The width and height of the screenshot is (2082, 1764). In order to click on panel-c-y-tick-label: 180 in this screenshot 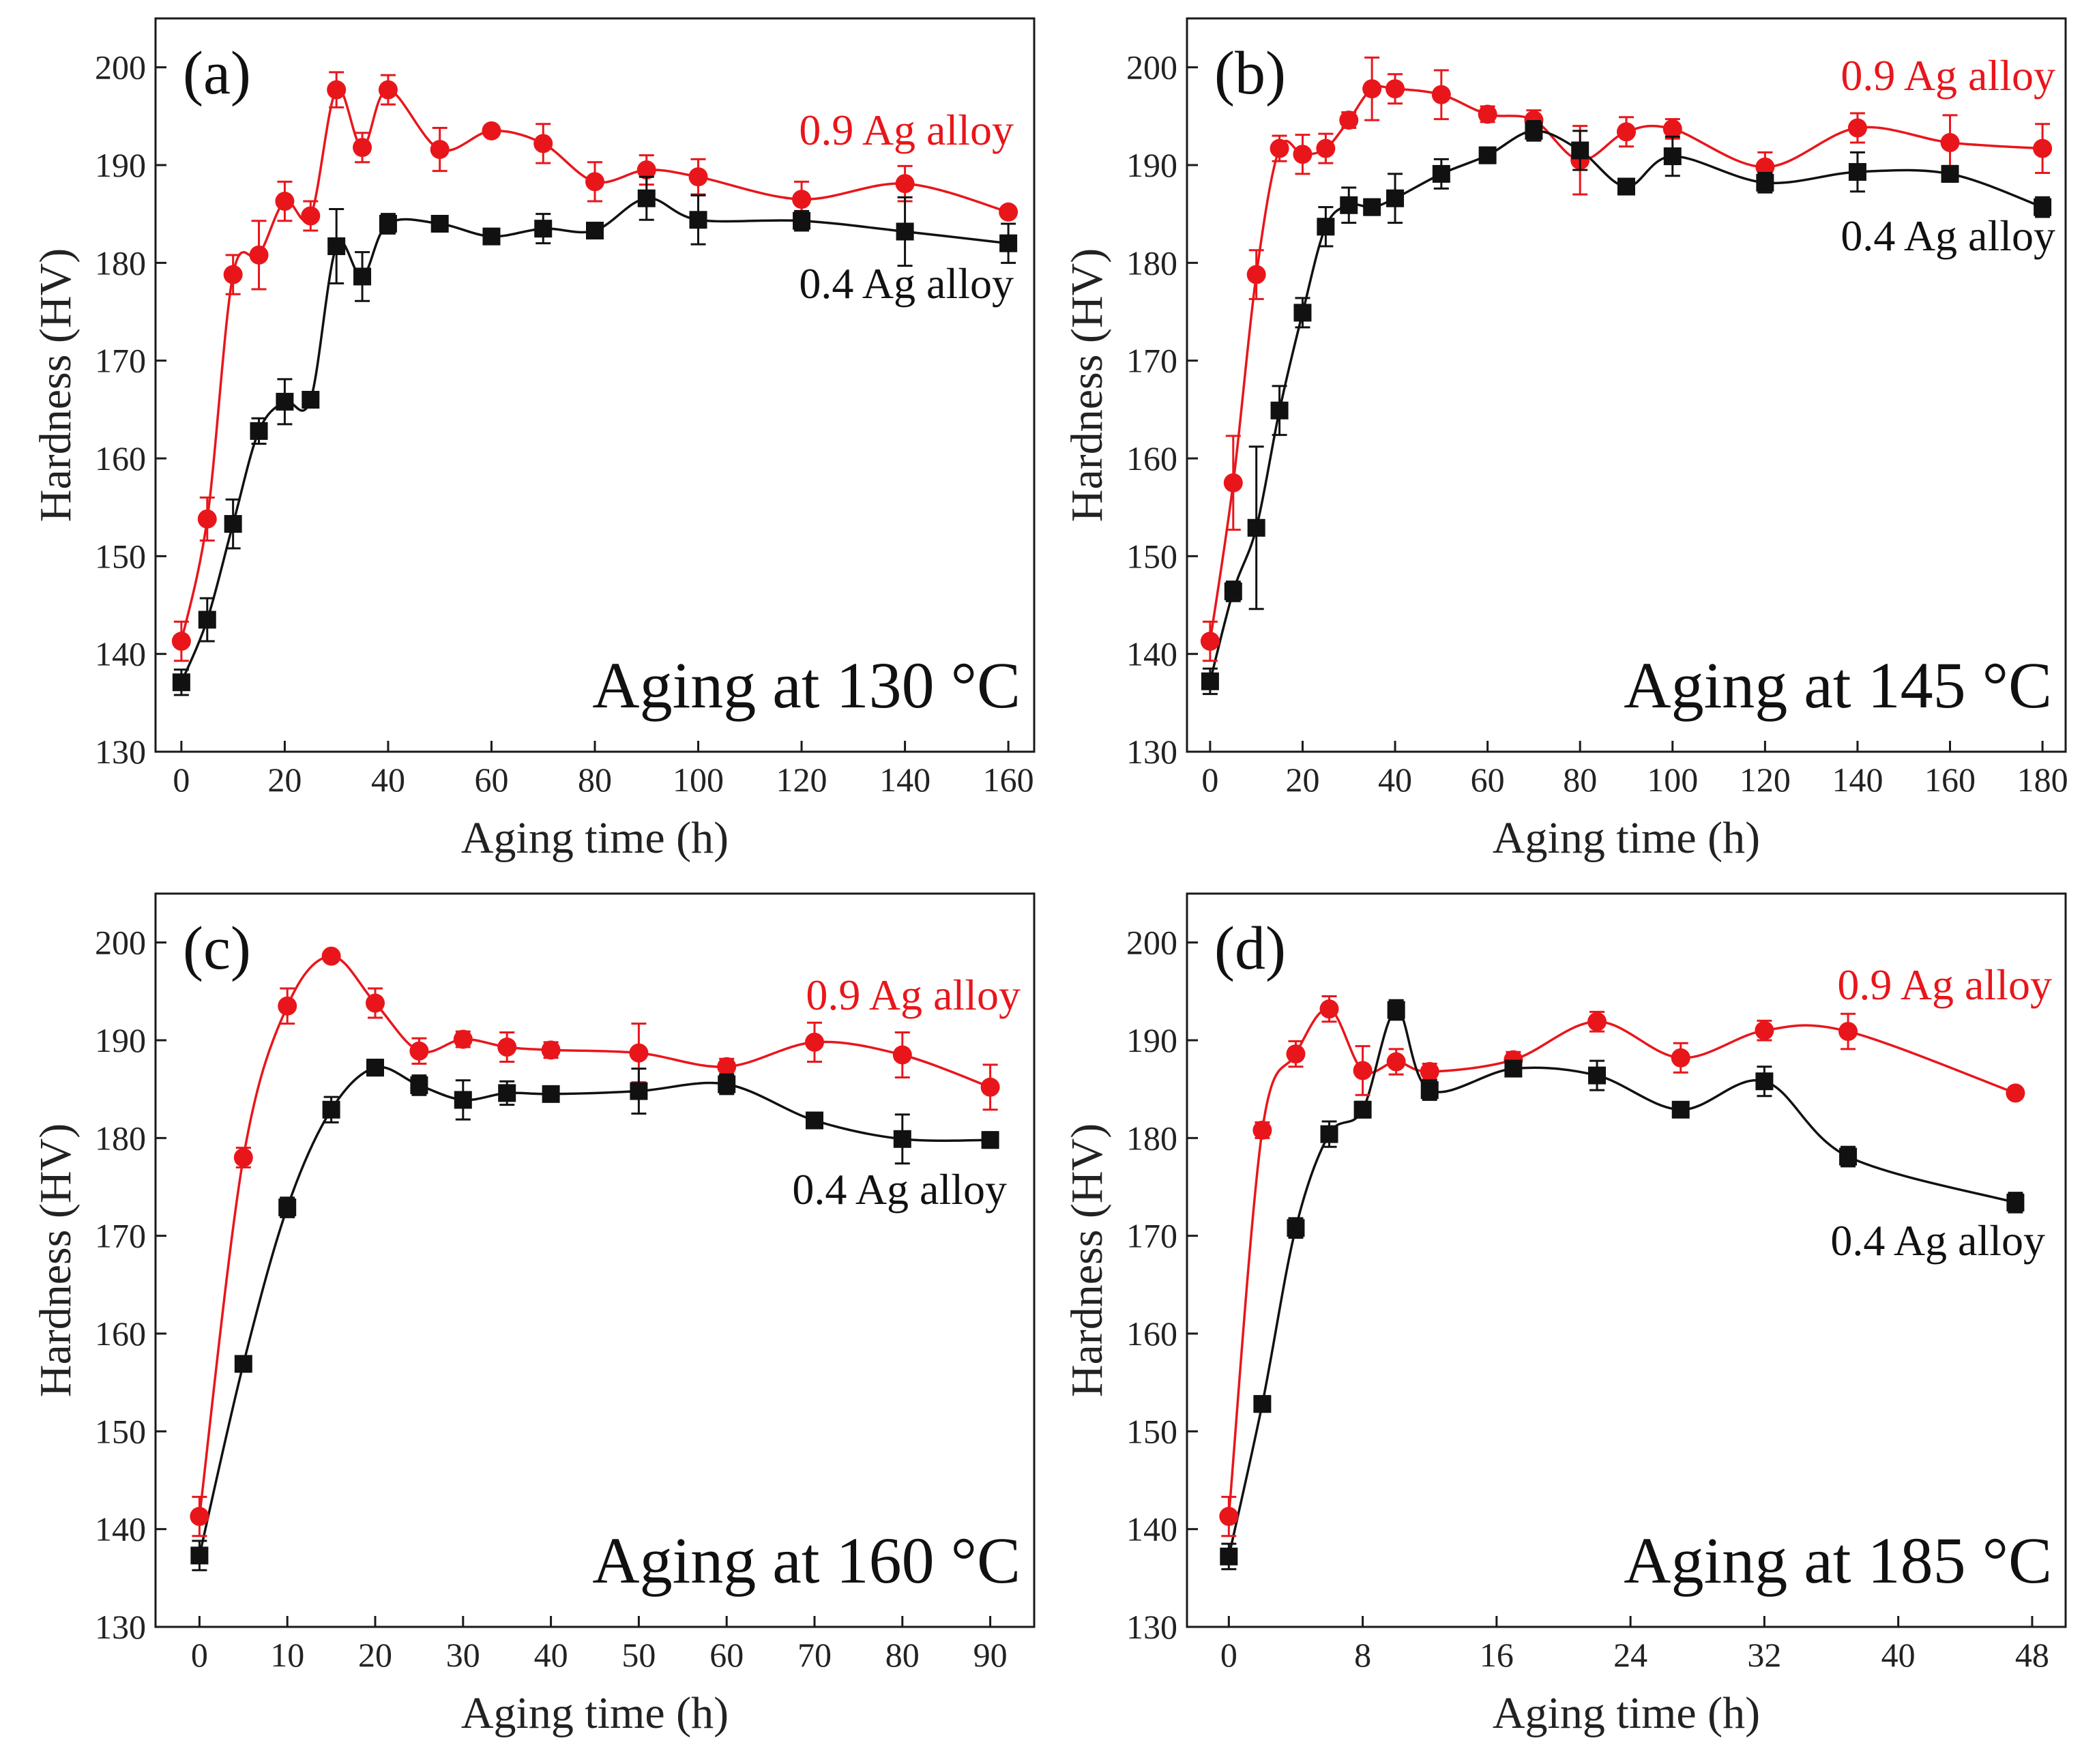, I will do `click(120, 1138)`.